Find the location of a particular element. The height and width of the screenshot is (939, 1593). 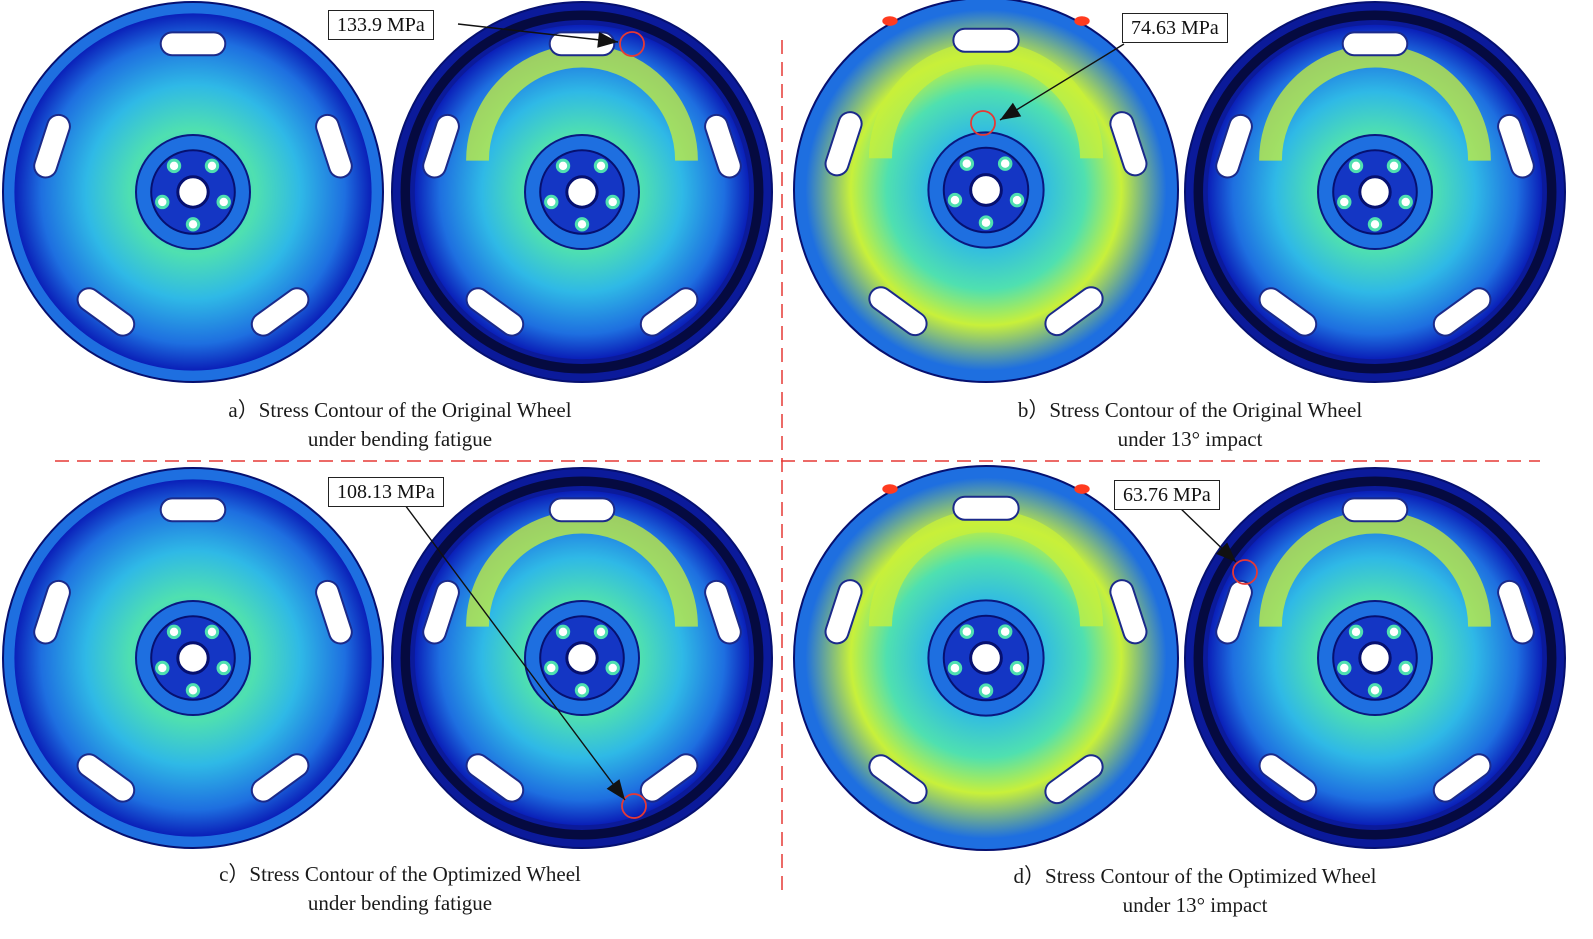

wheel-c-back is located at coordinates (582, 658).